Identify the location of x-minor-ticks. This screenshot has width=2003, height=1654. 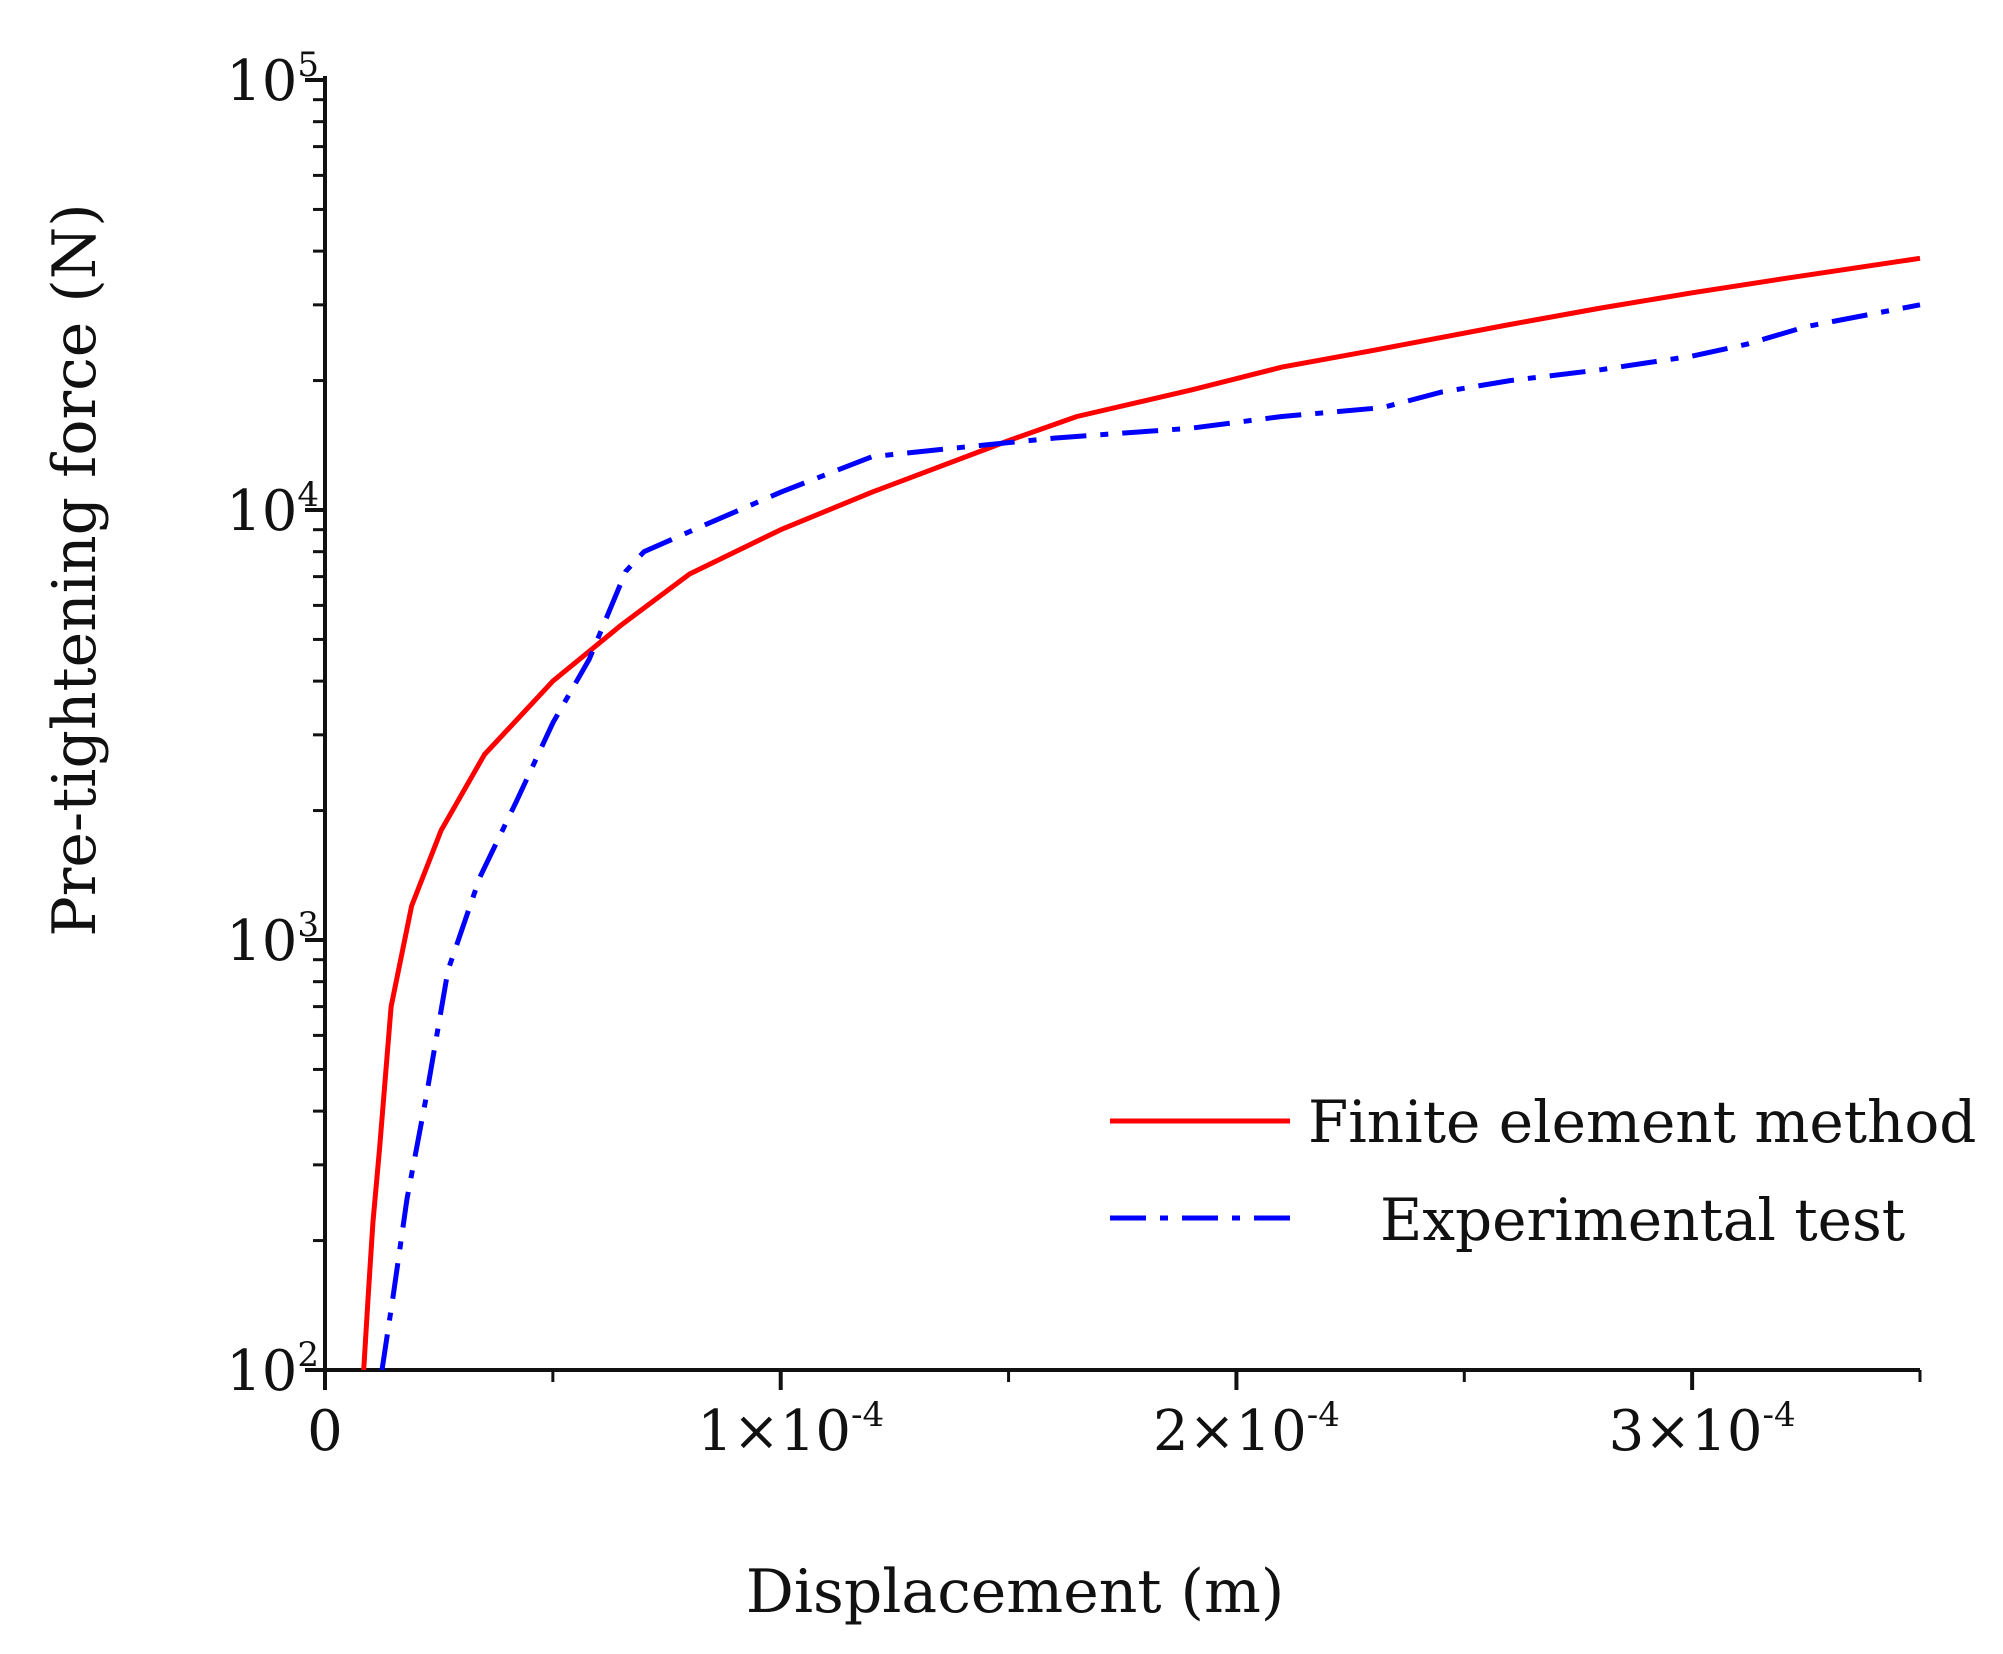
(1236, 1376).